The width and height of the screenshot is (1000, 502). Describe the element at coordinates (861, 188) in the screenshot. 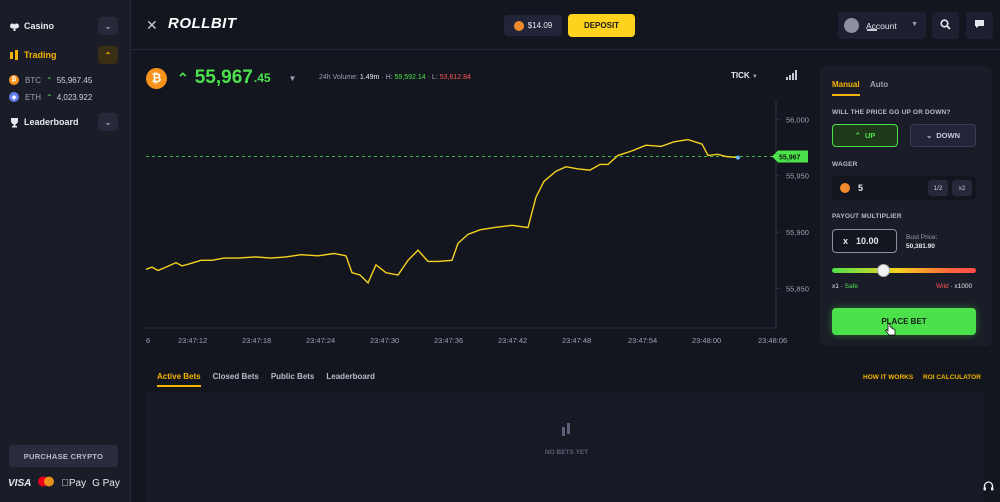

I see `wager-value: 5` at that location.